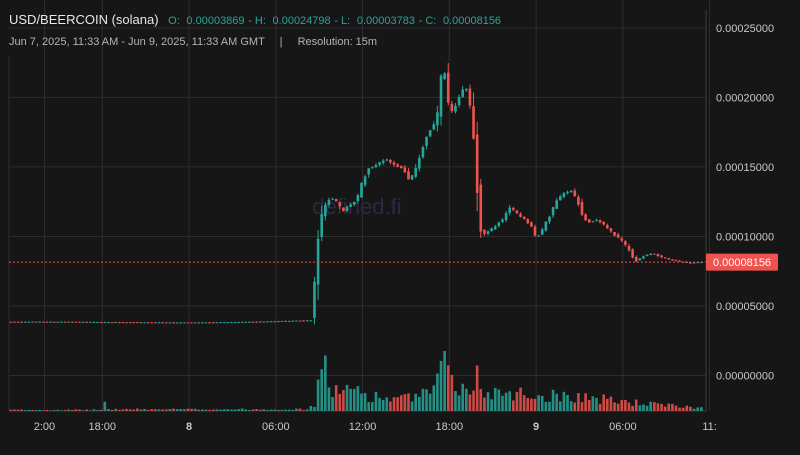 The image size is (800, 455). Describe the element at coordinates (536, 427) in the screenshot. I see `time-tick-label: 9` at that location.